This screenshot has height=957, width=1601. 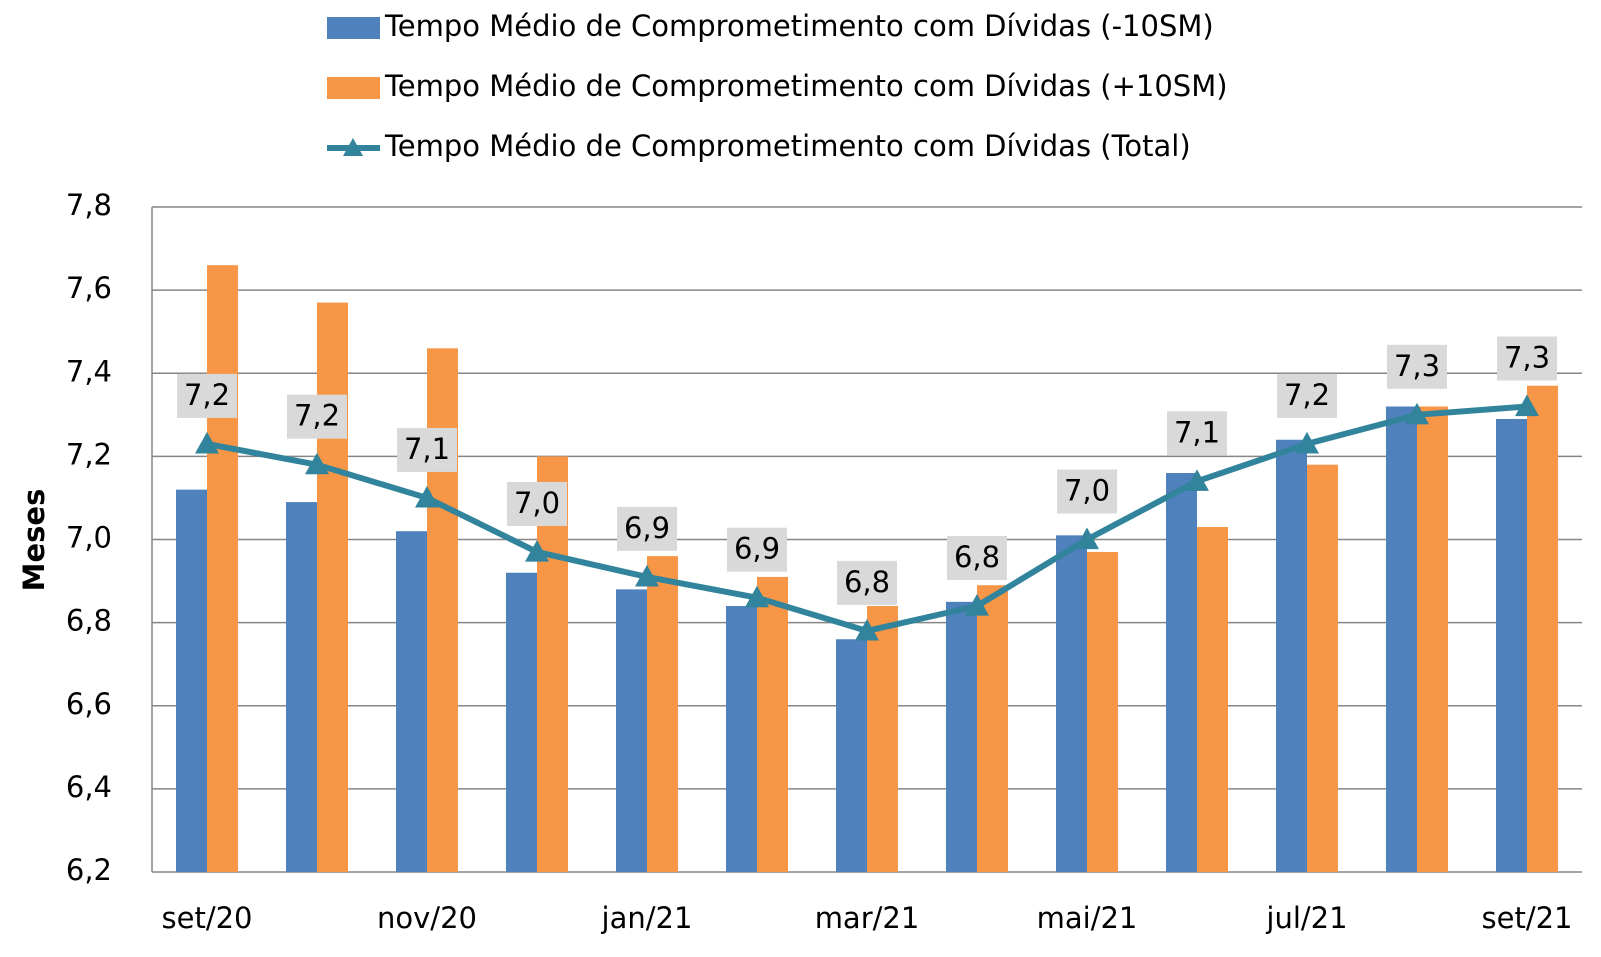 I want to click on x-tick-label: set/21, so click(x=1527, y=918).